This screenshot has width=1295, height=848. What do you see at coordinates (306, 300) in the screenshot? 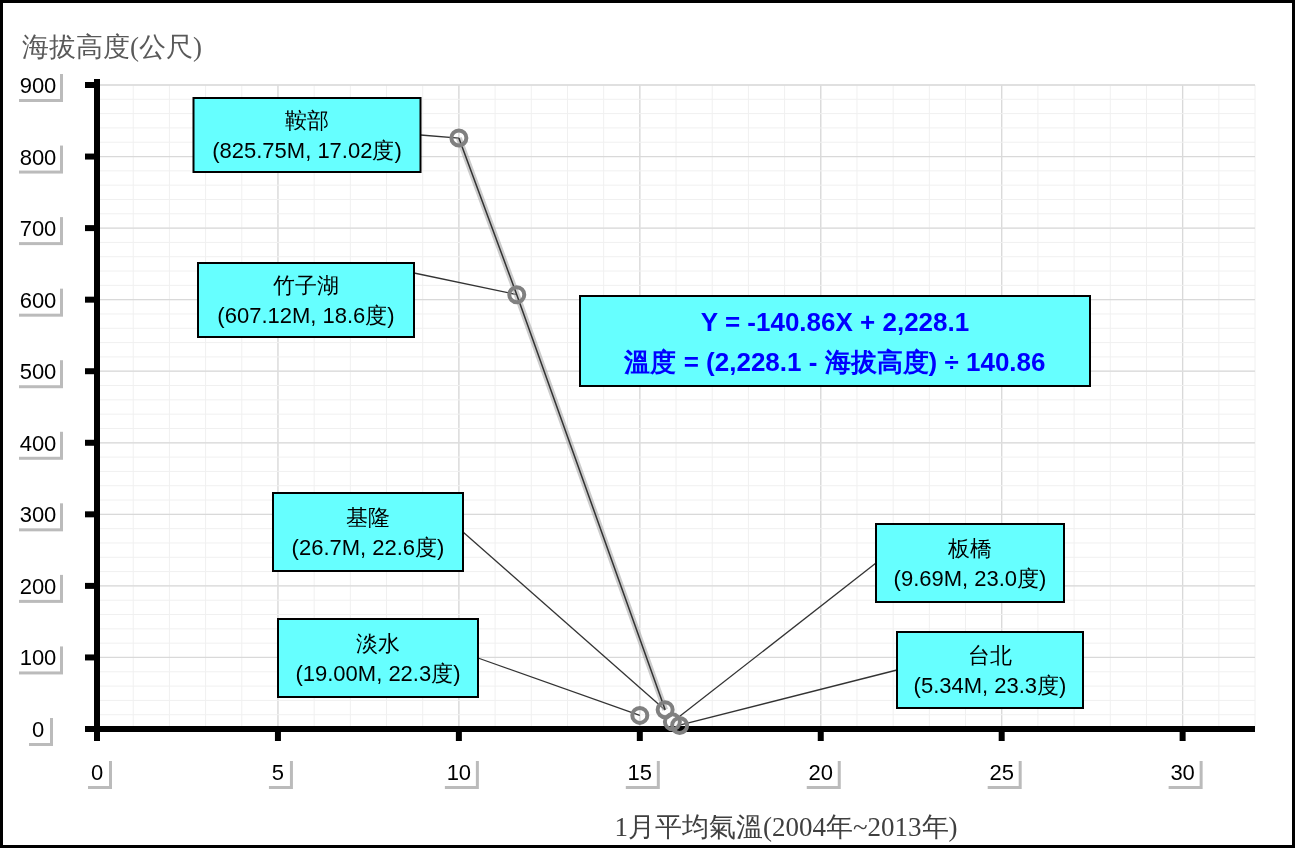
I see `annotation: 竹子湖 (607.12M, 18.6度)` at bounding box center [306, 300].